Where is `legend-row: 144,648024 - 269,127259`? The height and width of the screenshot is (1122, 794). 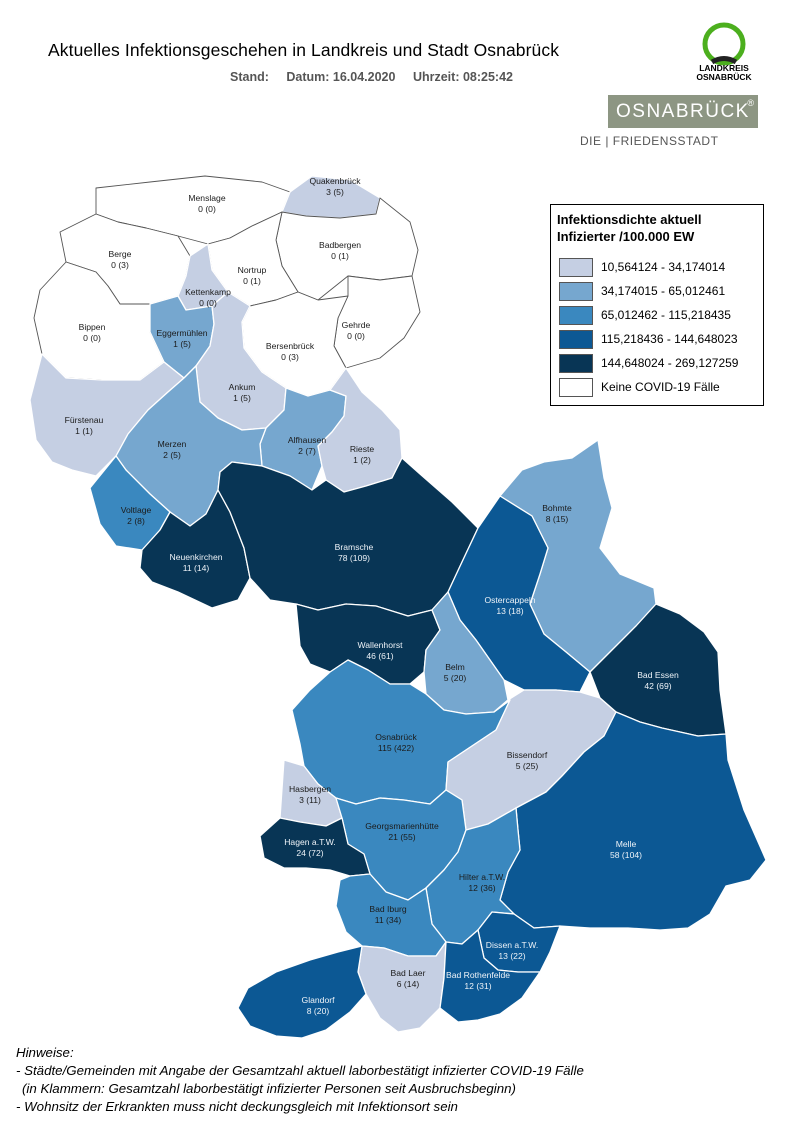
legend-row: 144,648024 - 269,127259 is located at coordinates (648, 363).